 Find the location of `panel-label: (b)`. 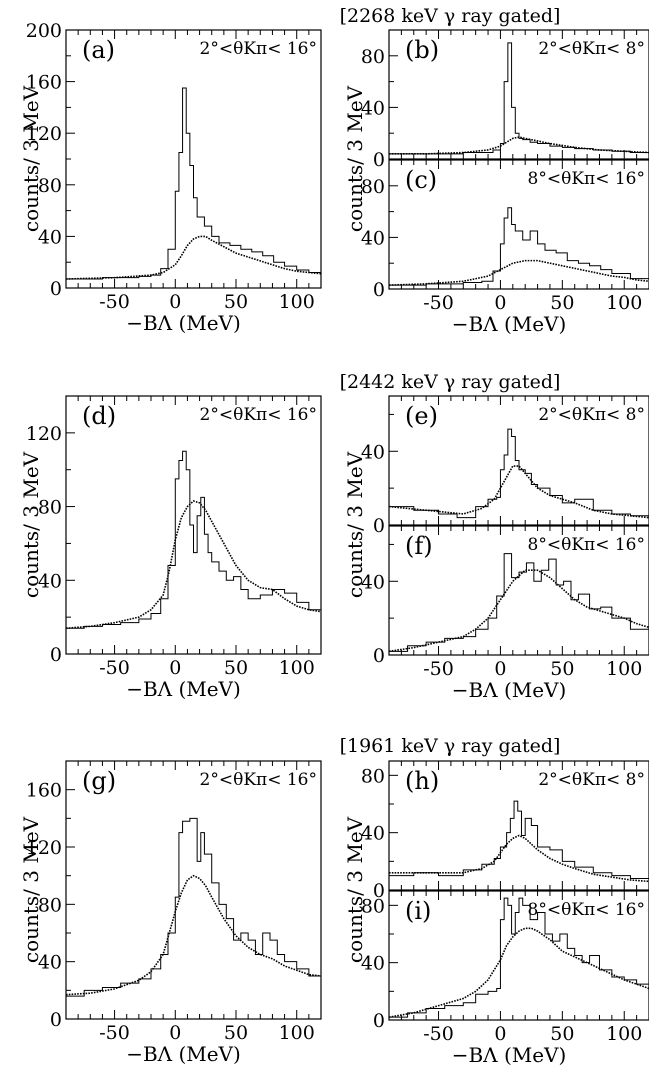

panel-label: (b) is located at coordinates (422, 50).